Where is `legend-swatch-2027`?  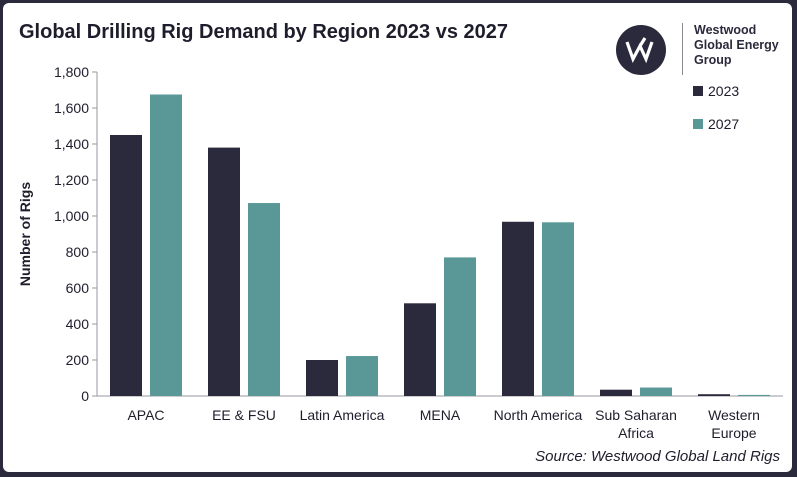
legend-swatch-2027 is located at coordinates (698, 124).